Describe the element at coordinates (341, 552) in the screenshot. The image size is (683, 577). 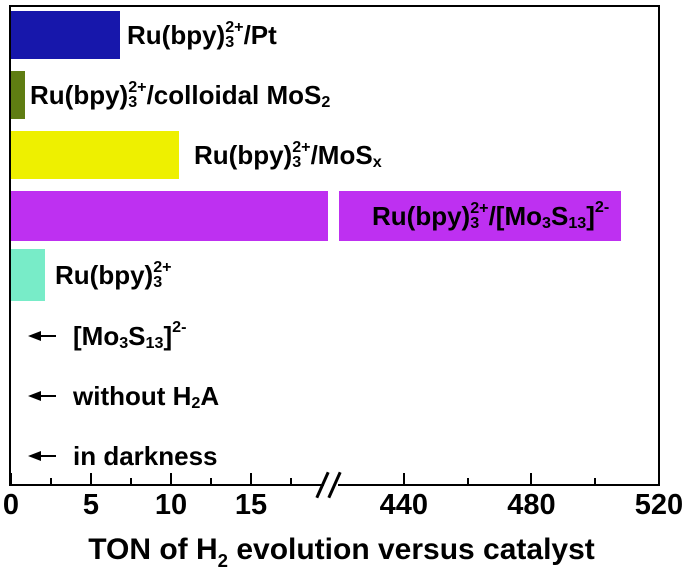
I see `x-axis-title: TON of H2 evolution versus catalyst` at that location.